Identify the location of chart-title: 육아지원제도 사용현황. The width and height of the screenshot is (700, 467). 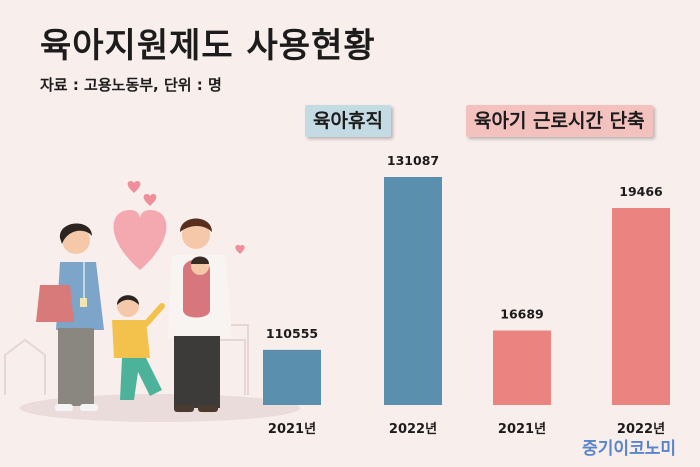
(208, 46).